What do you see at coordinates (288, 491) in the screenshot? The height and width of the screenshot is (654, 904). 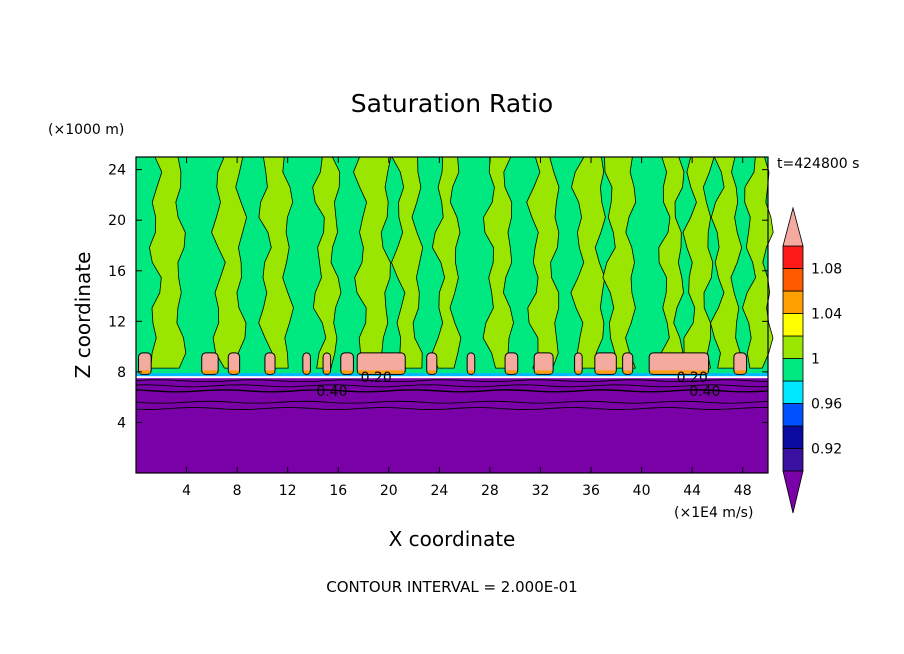 I see `x-tick-label: 12` at bounding box center [288, 491].